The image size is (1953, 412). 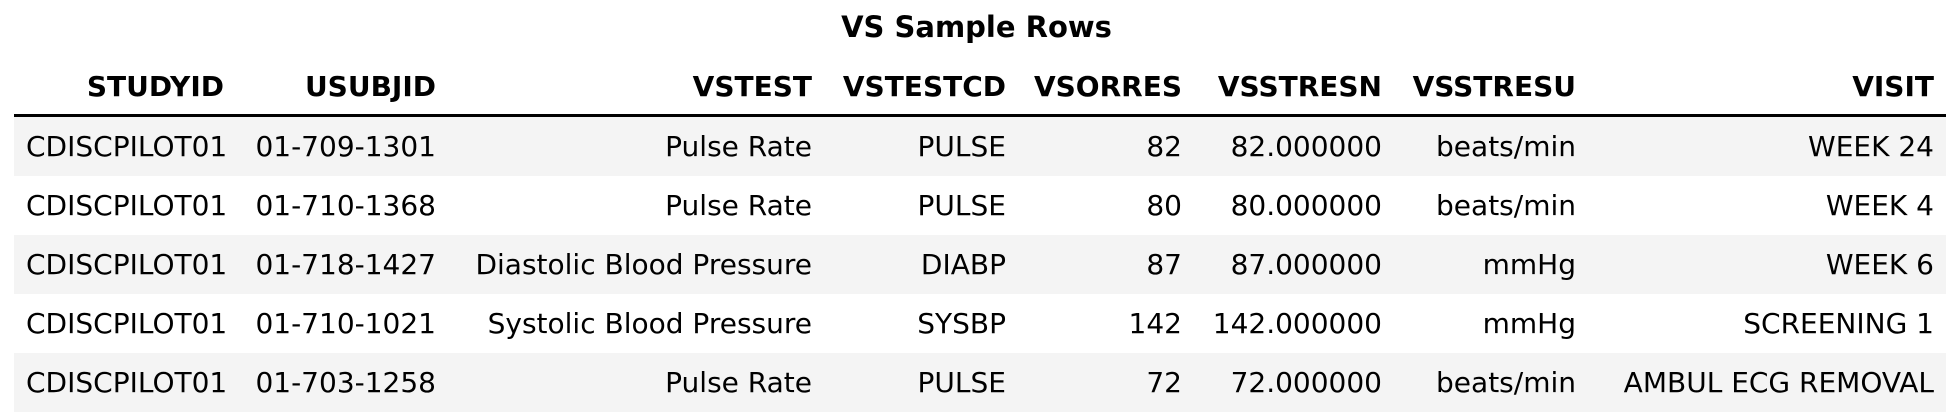 I want to click on table-cell-visit: AMBUL ECG REMOVAL, so click(x=1767, y=382).